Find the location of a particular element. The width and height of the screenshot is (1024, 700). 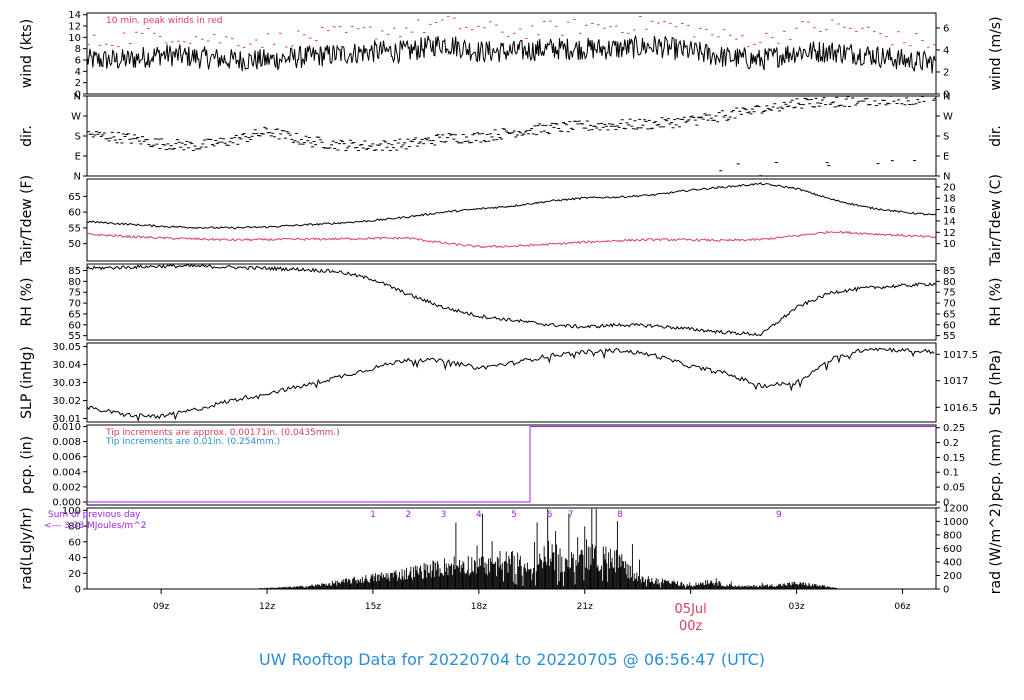

y-tick-label-right: 6 is located at coordinates (946, 28).